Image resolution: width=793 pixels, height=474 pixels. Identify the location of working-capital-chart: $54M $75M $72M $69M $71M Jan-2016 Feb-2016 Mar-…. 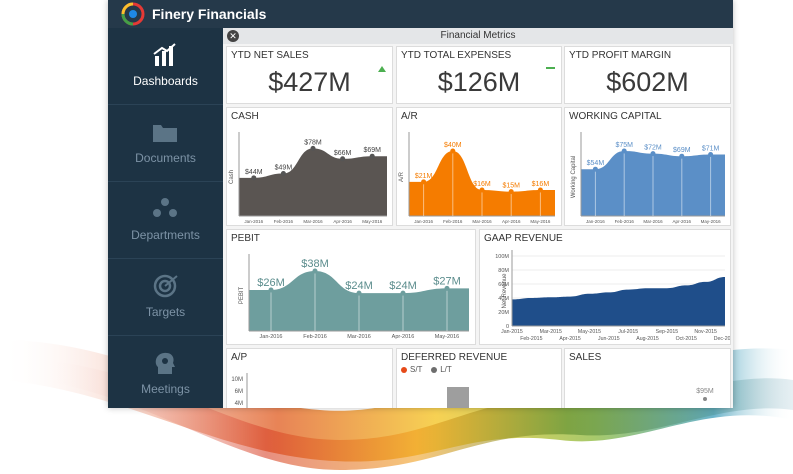
(648, 178).